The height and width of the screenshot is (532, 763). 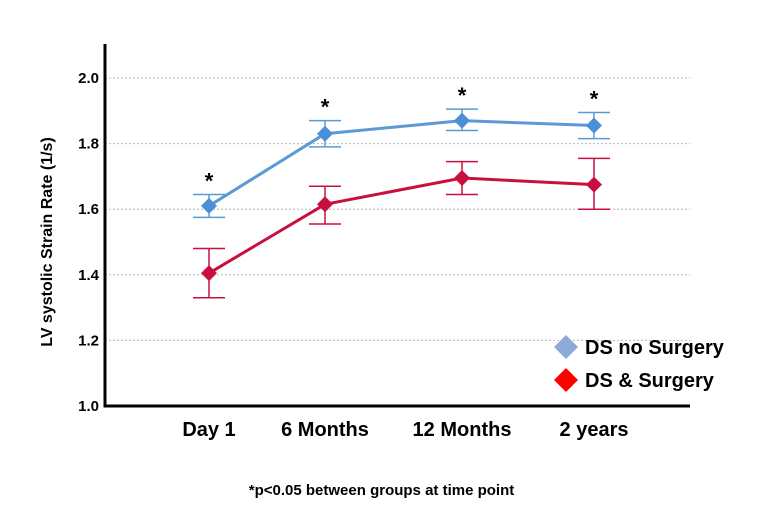 What do you see at coordinates (88, 406) in the screenshot?
I see `y-tick-label: 1.0` at bounding box center [88, 406].